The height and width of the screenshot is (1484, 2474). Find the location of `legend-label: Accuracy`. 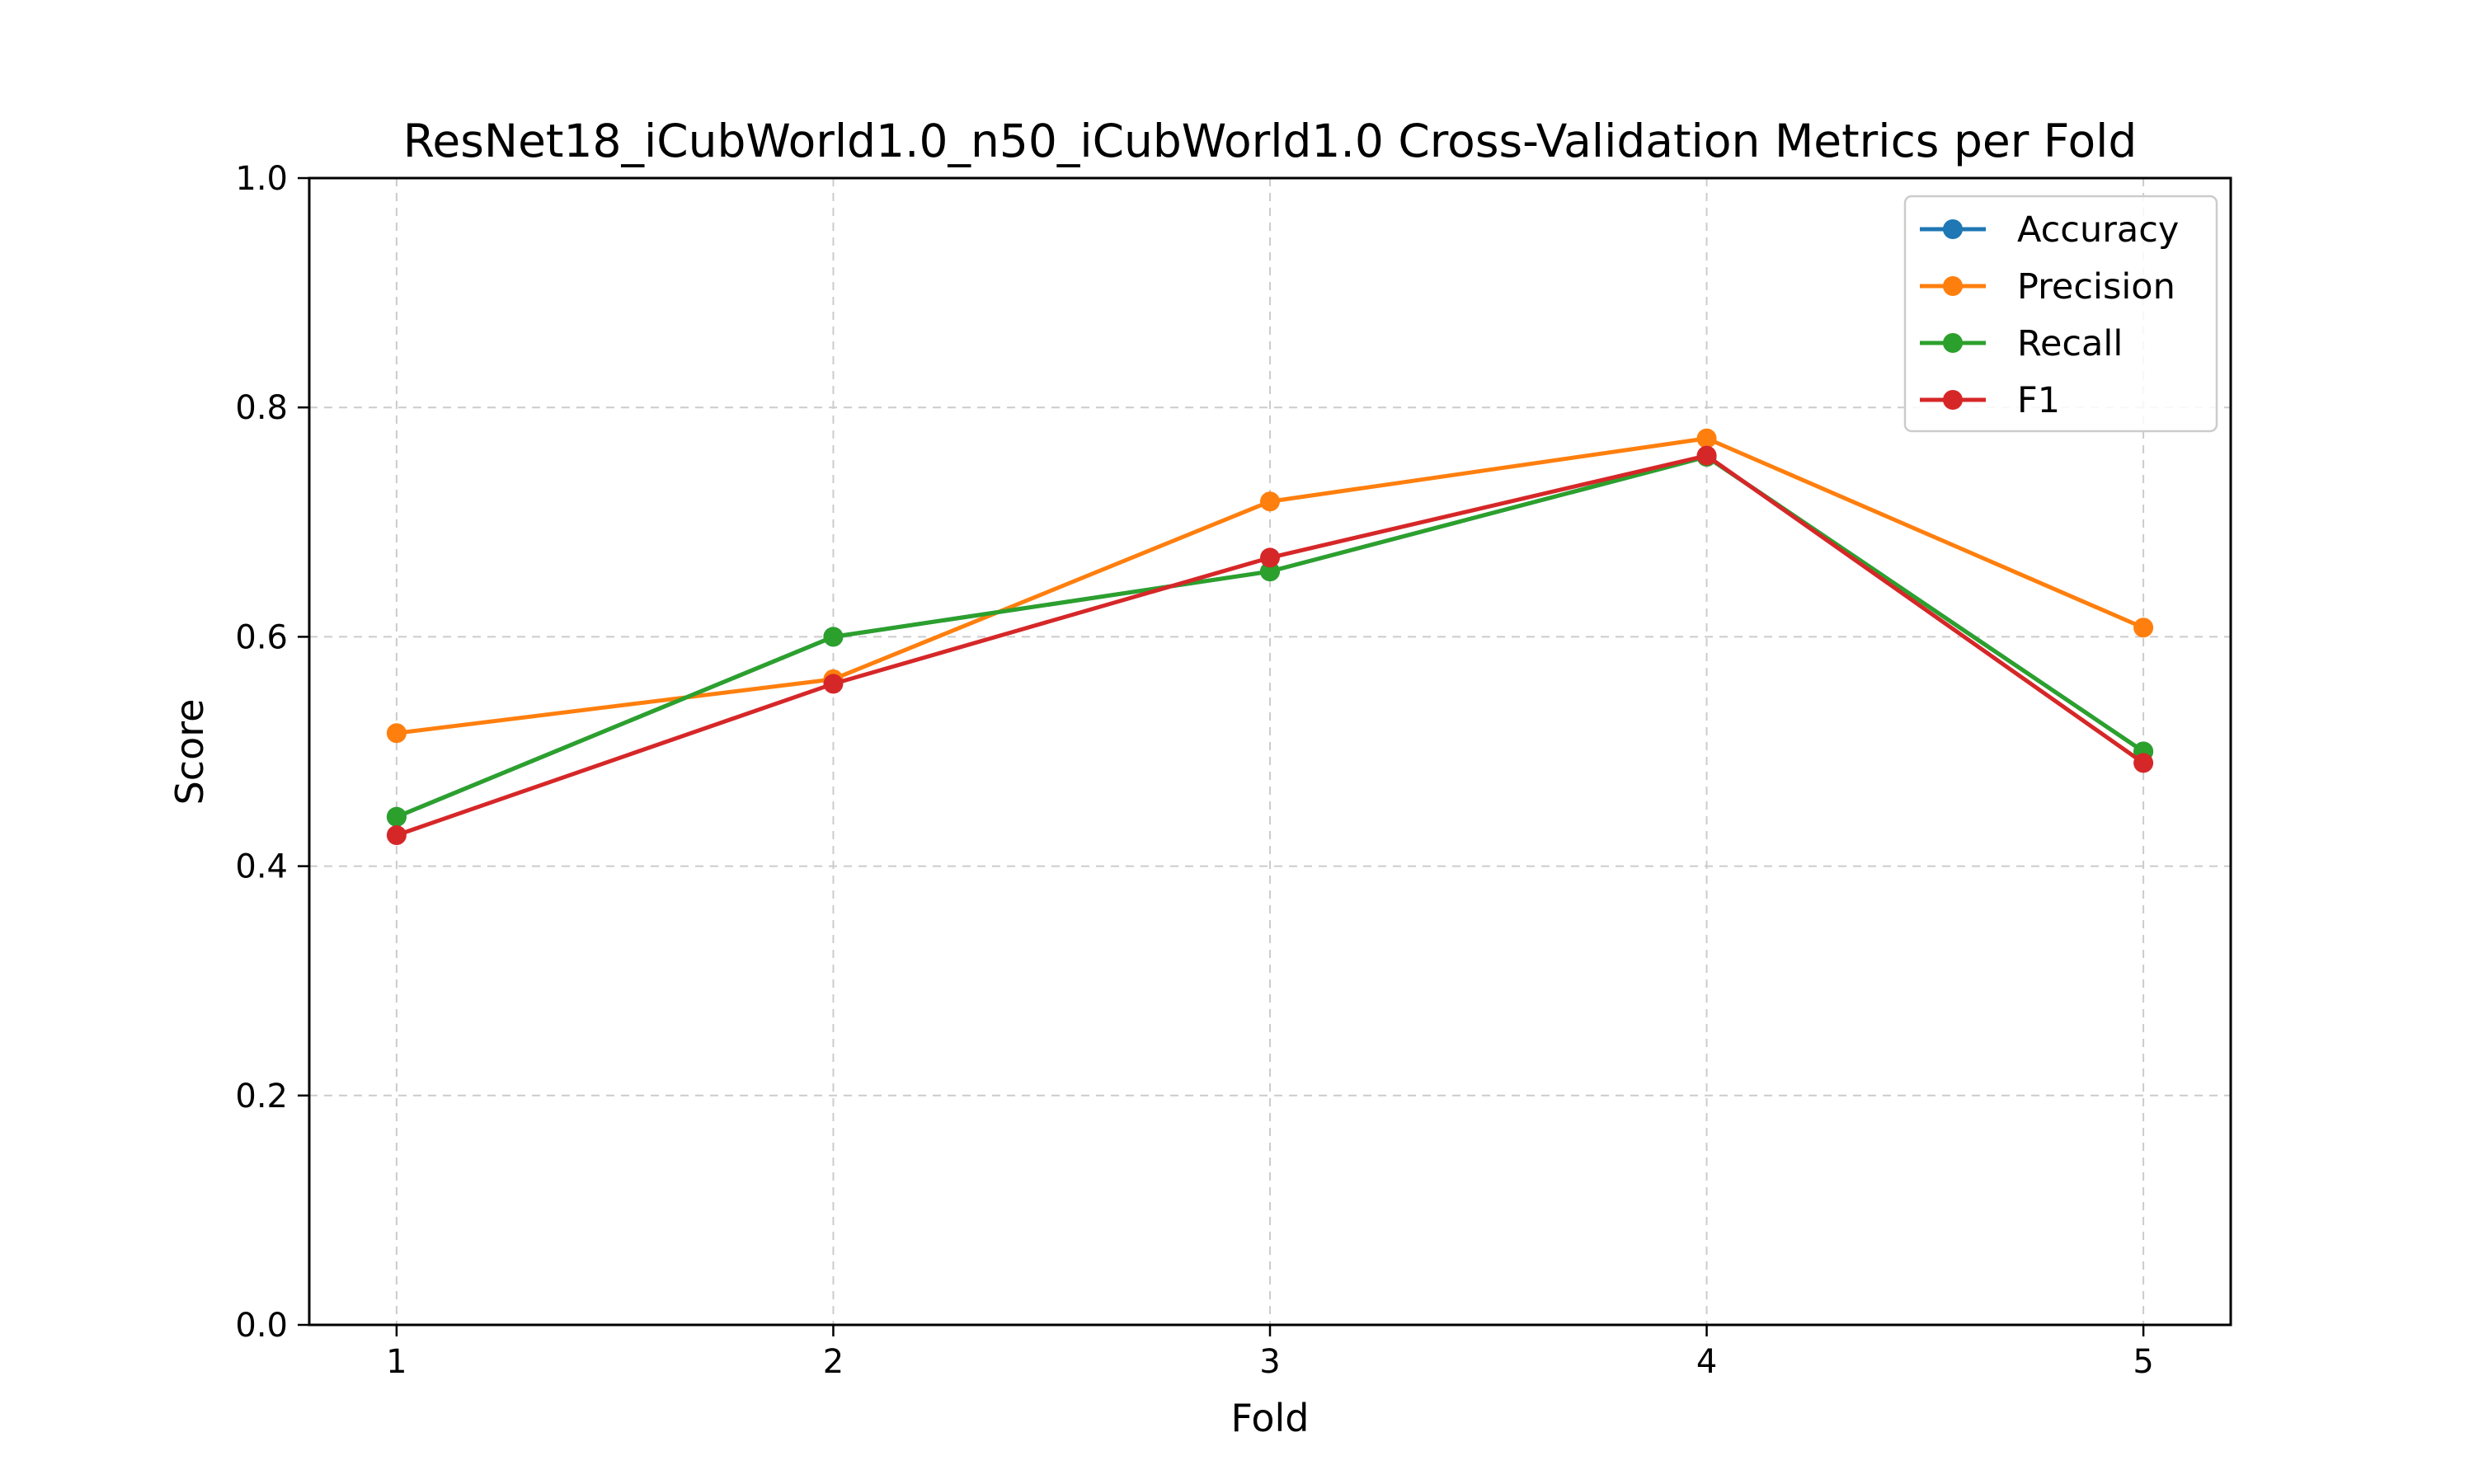

legend-label: Accuracy is located at coordinates (2098, 230).